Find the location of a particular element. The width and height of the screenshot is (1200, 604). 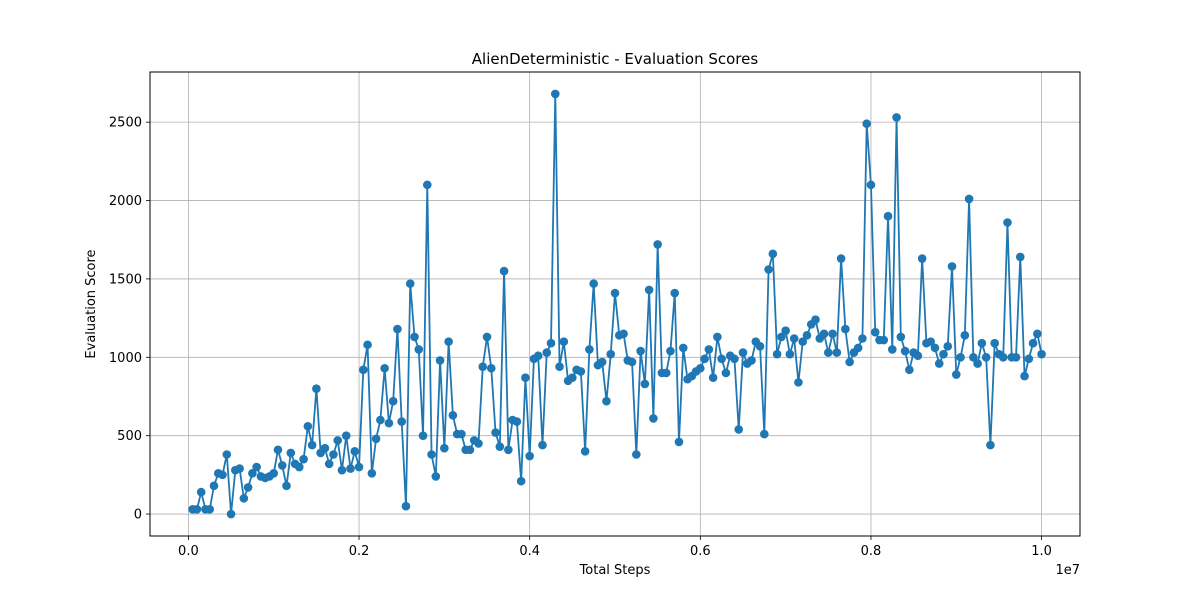

y-tick-label: 500 is located at coordinates (129, 436).